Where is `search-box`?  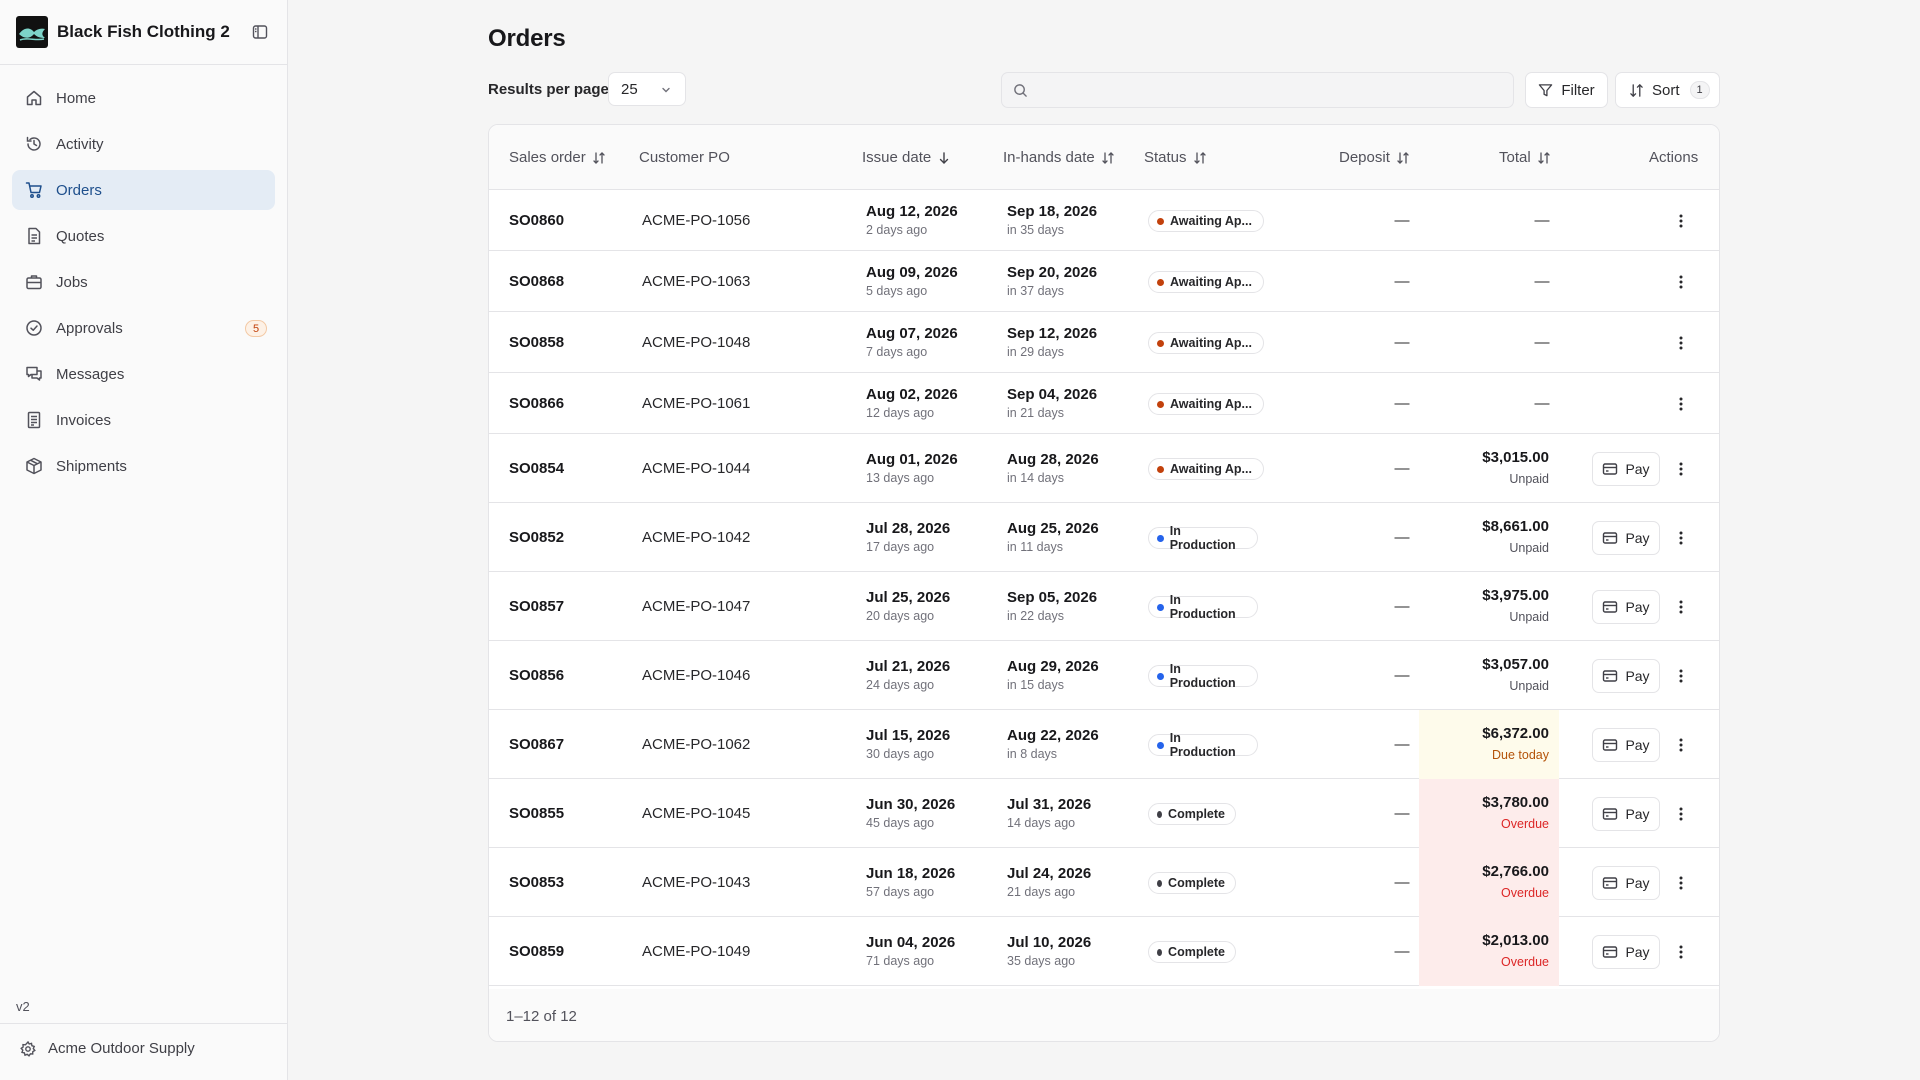
search-box is located at coordinates (1257, 90).